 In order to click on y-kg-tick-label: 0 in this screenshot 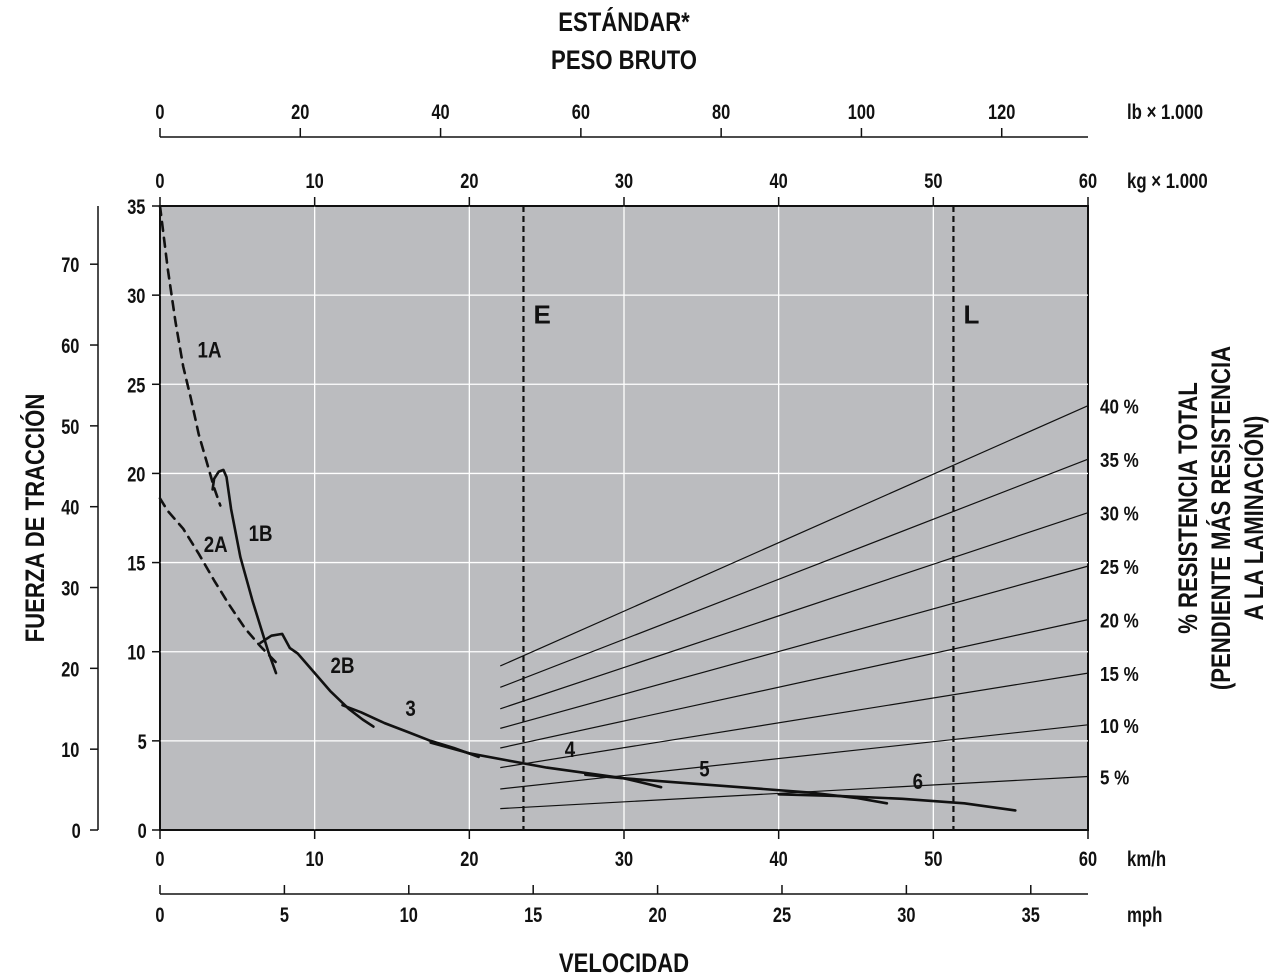, I will do `click(142, 830)`.